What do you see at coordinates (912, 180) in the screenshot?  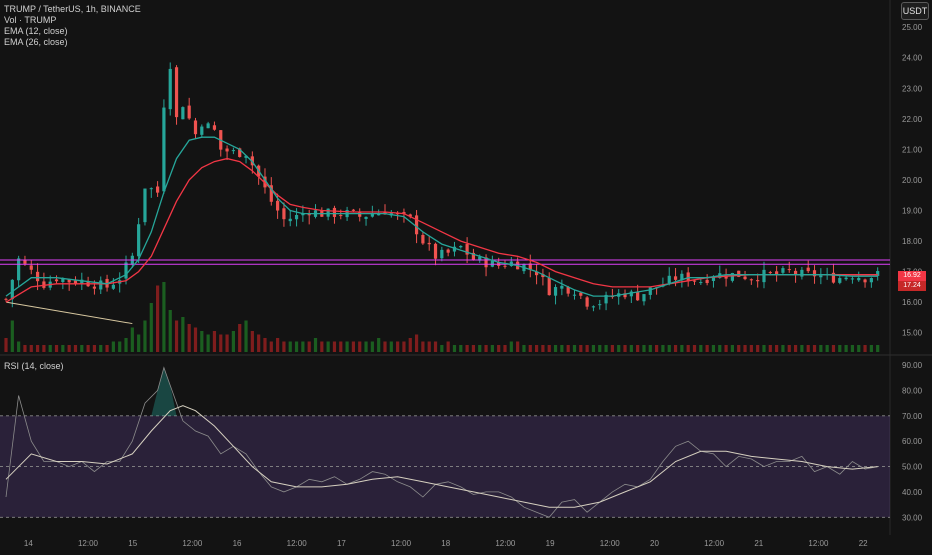 I see `price-tick-label: 20.00` at bounding box center [912, 180].